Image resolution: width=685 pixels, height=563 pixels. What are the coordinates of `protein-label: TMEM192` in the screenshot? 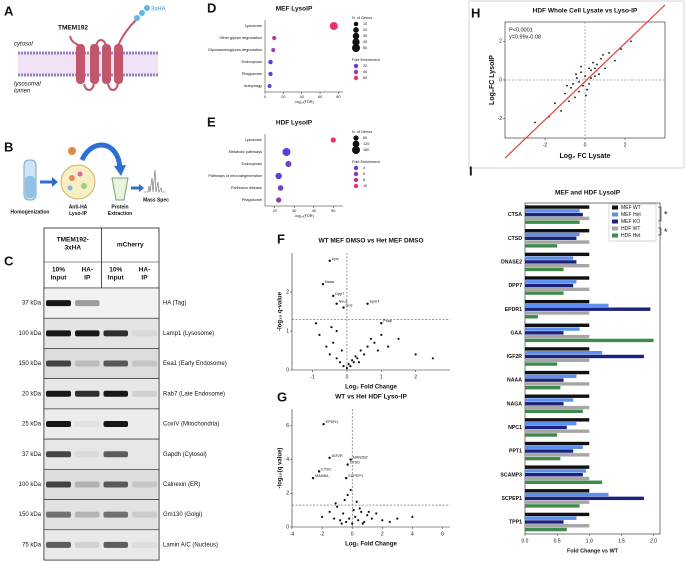 It's located at (73, 28).